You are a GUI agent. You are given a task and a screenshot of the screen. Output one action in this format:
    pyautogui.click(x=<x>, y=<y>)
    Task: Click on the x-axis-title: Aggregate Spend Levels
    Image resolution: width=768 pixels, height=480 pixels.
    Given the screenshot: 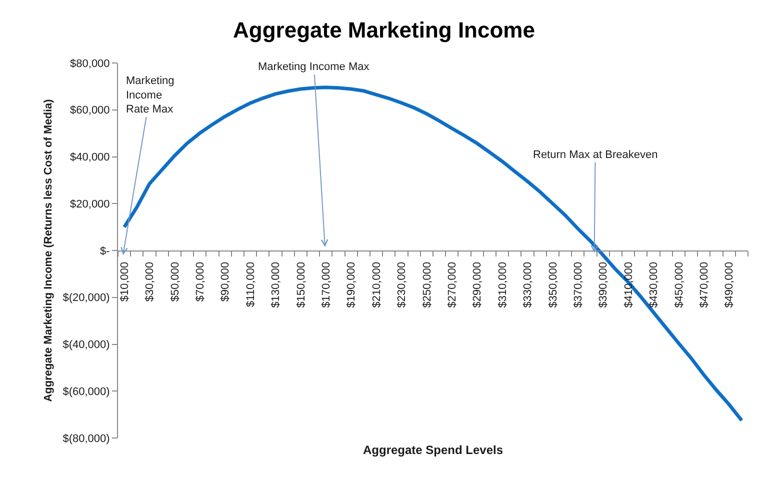 What is the action you would take?
    pyautogui.click(x=433, y=450)
    